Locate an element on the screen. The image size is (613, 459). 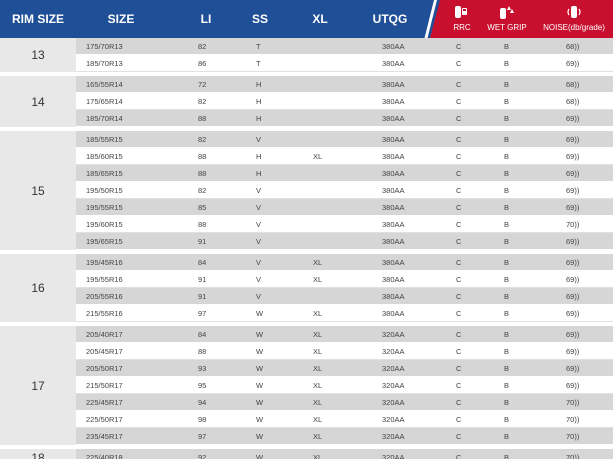
cell-li: 84 is located at coordinates (202, 262).